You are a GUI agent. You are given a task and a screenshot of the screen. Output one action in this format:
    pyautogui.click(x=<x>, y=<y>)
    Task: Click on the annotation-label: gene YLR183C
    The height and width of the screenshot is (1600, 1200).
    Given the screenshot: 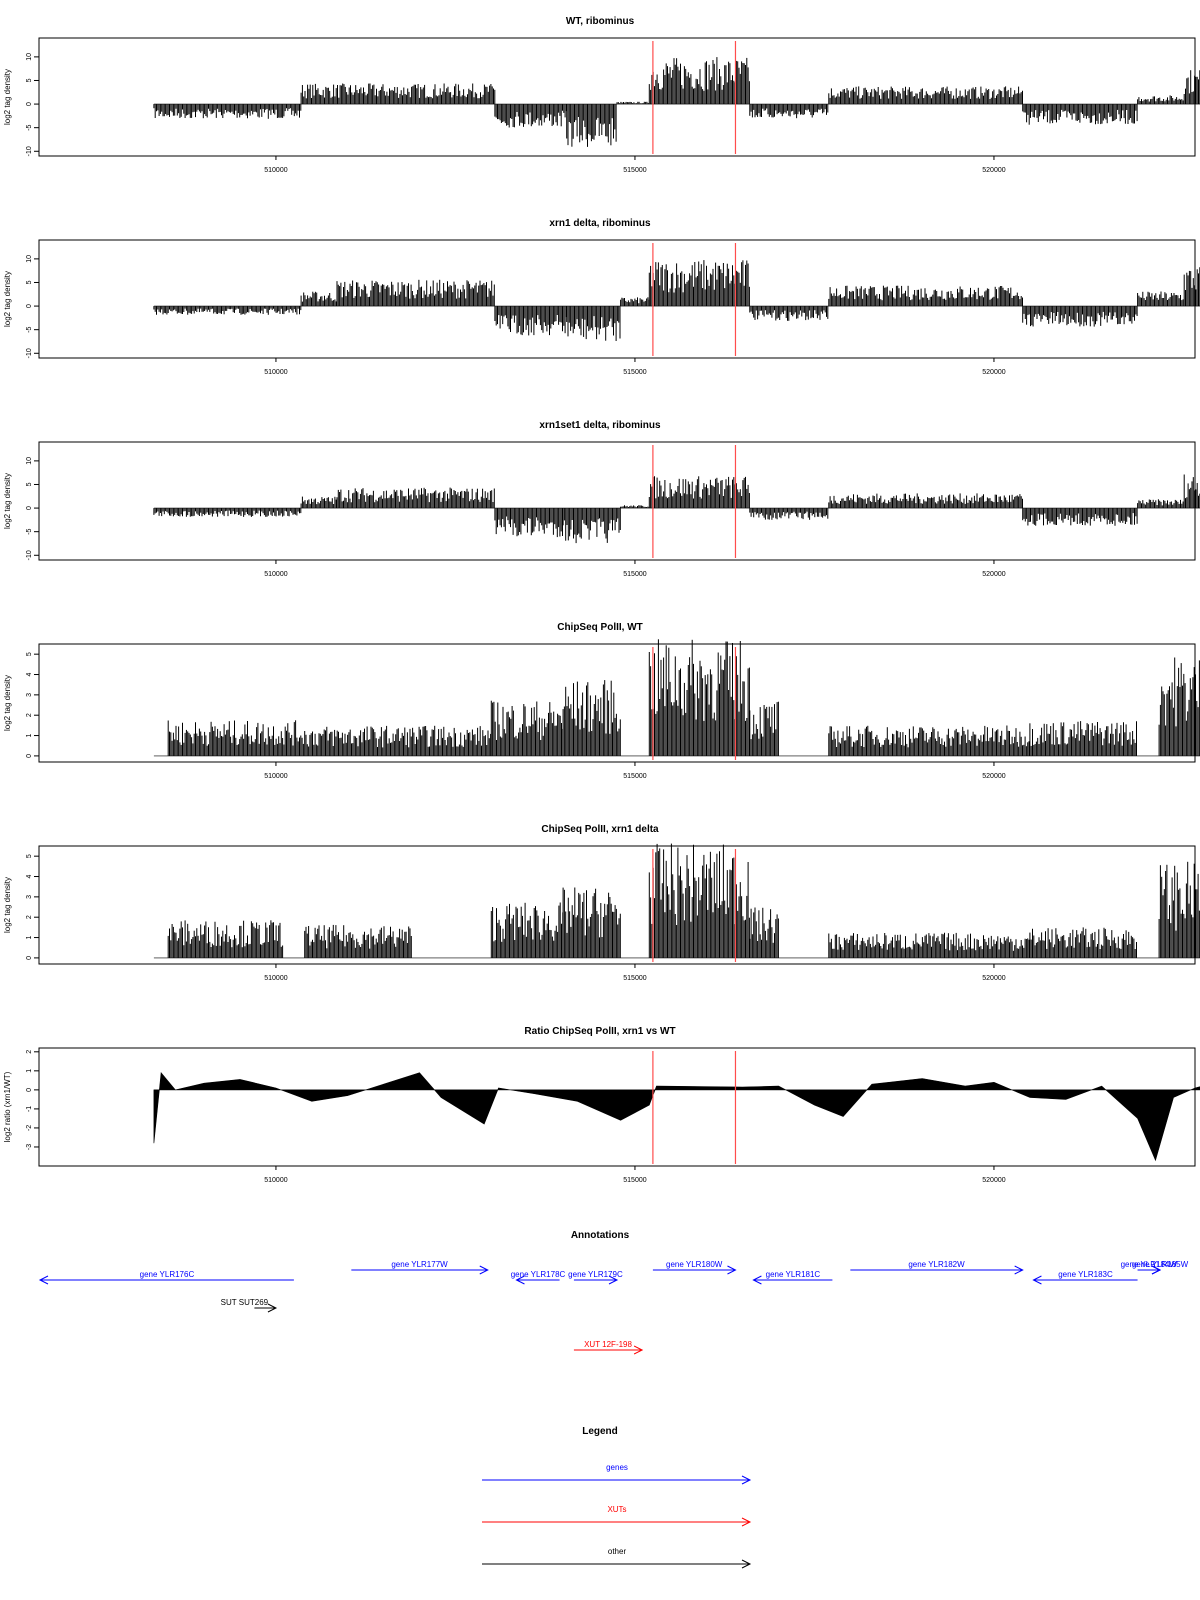 What is the action you would take?
    pyautogui.click(x=1085, y=1274)
    